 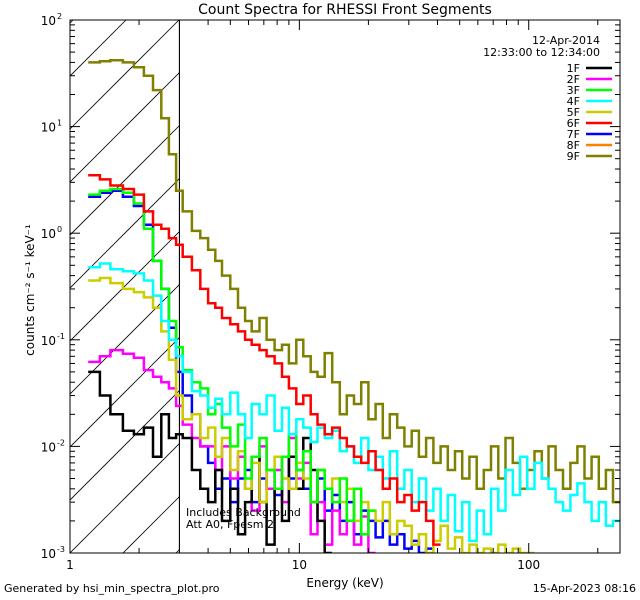 What do you see at coordinates (573, 79) in the screenshot?
I see `legend-label: 2F` at bounding box center [573, 79].